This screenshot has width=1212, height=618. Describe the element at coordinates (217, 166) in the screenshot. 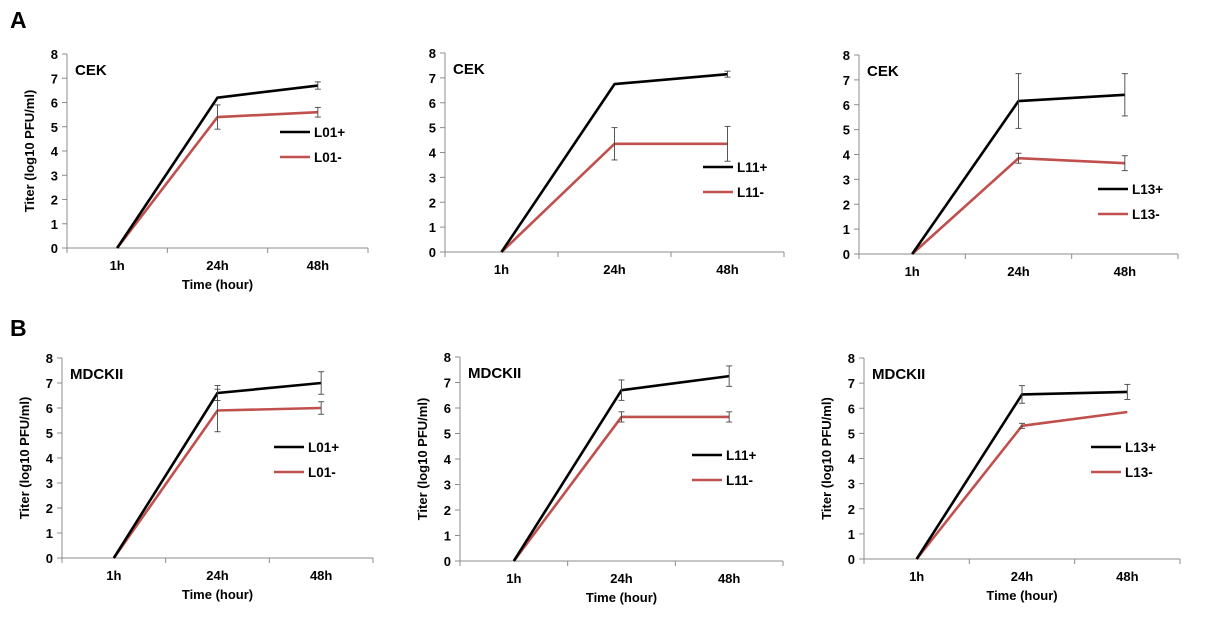

I see `series-line-L01+` at that location.